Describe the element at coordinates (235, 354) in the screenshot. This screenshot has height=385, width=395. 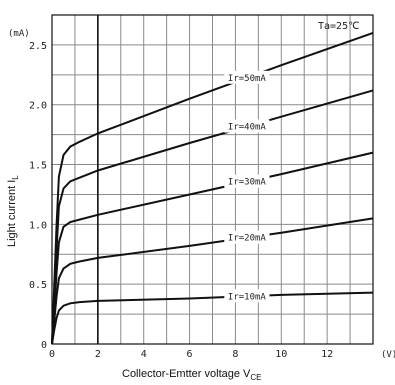
I see `x-tick-label: 8` at that location.